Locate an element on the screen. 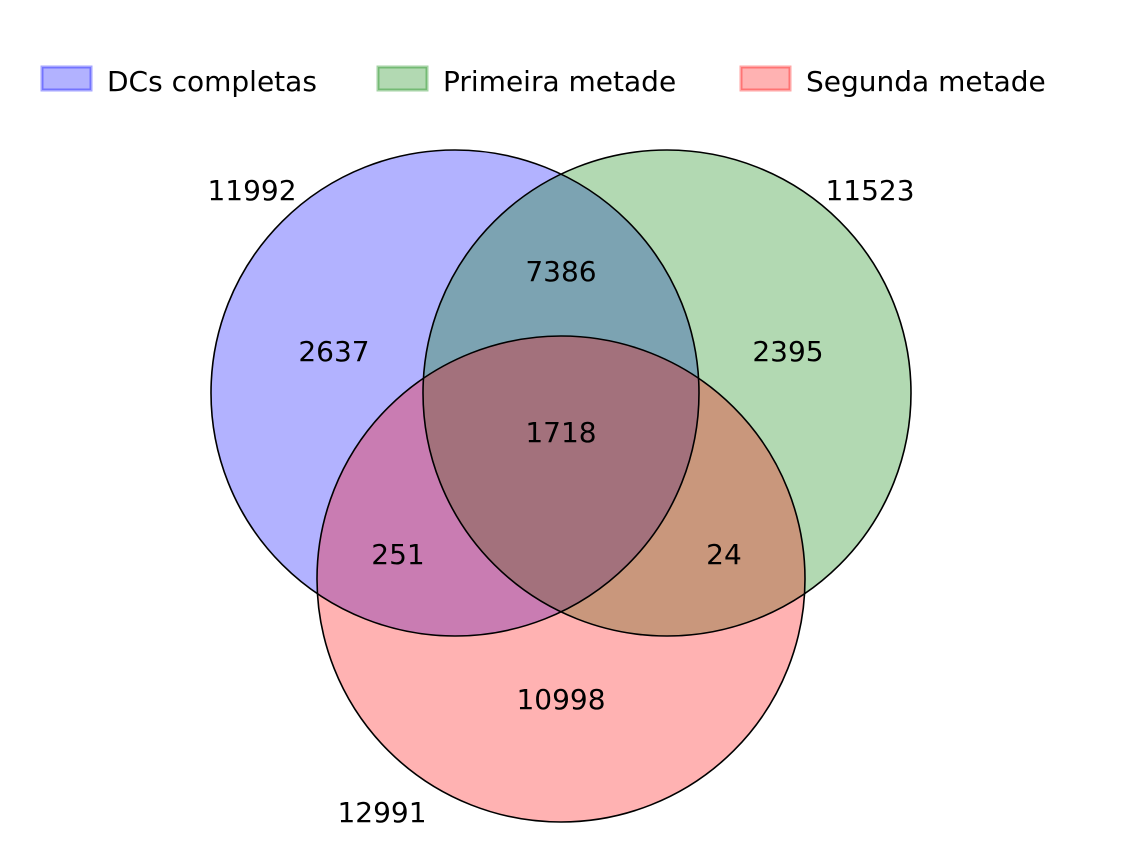 Image resolution: width=1122 pixels, height=868 pixels. set-total-segunda-metade: 12991 is located at coordinates (381, 812).